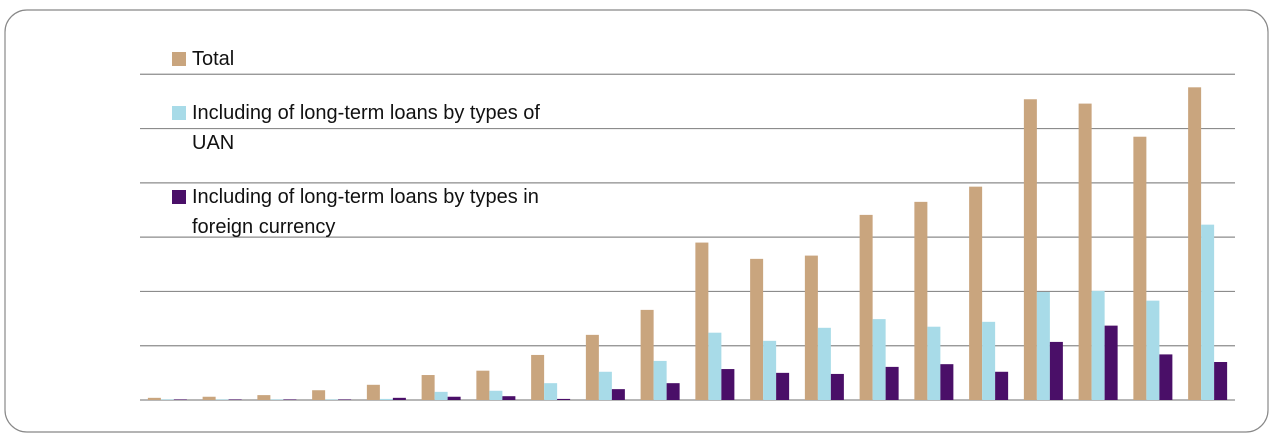 The image size is (1276, 438). Describe the element at coordinates (213, 59) in the screenshot. I see `legend-label: Total` at that location.